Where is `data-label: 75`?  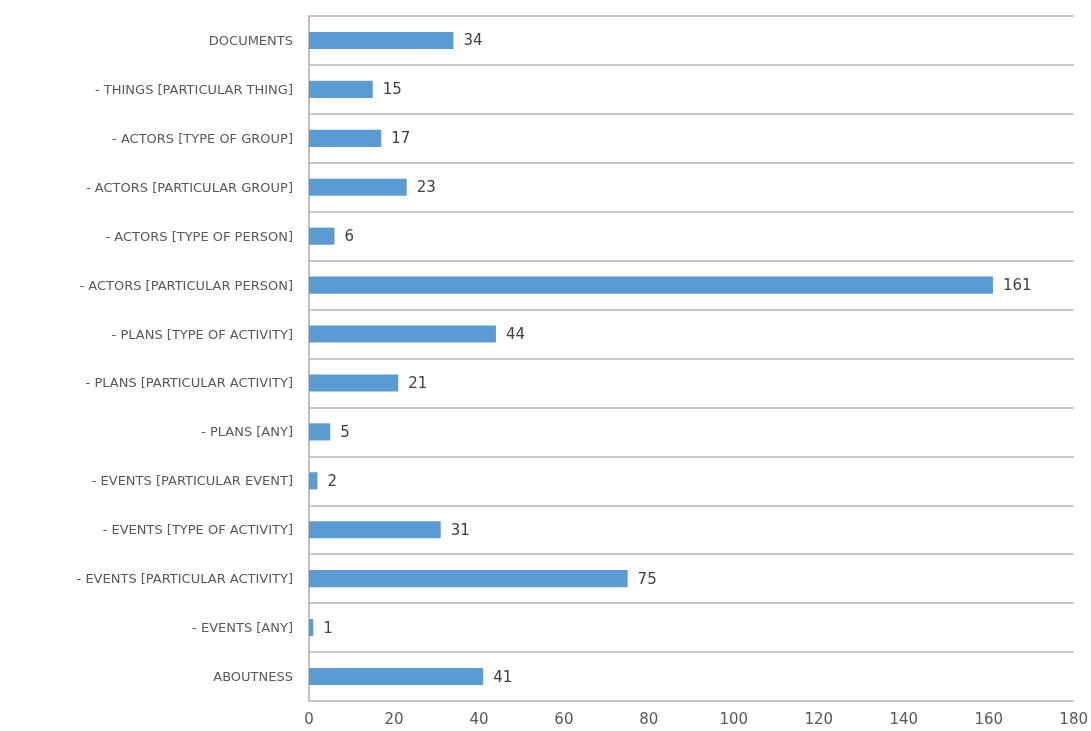 data-label: 75 is located at coordinates (647, 578).